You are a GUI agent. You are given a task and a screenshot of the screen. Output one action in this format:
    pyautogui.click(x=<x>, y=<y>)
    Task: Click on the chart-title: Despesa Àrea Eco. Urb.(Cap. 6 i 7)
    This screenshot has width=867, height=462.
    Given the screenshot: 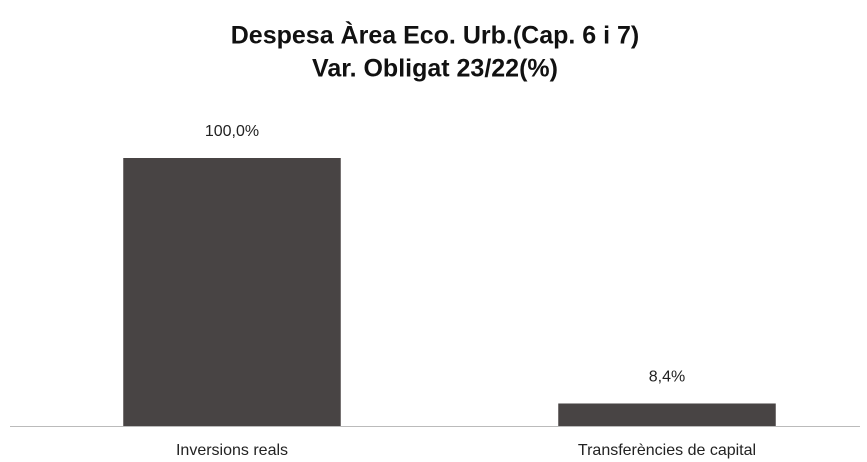 What is the action you would take?
    pyautogui.click(x=435, y=35)
    